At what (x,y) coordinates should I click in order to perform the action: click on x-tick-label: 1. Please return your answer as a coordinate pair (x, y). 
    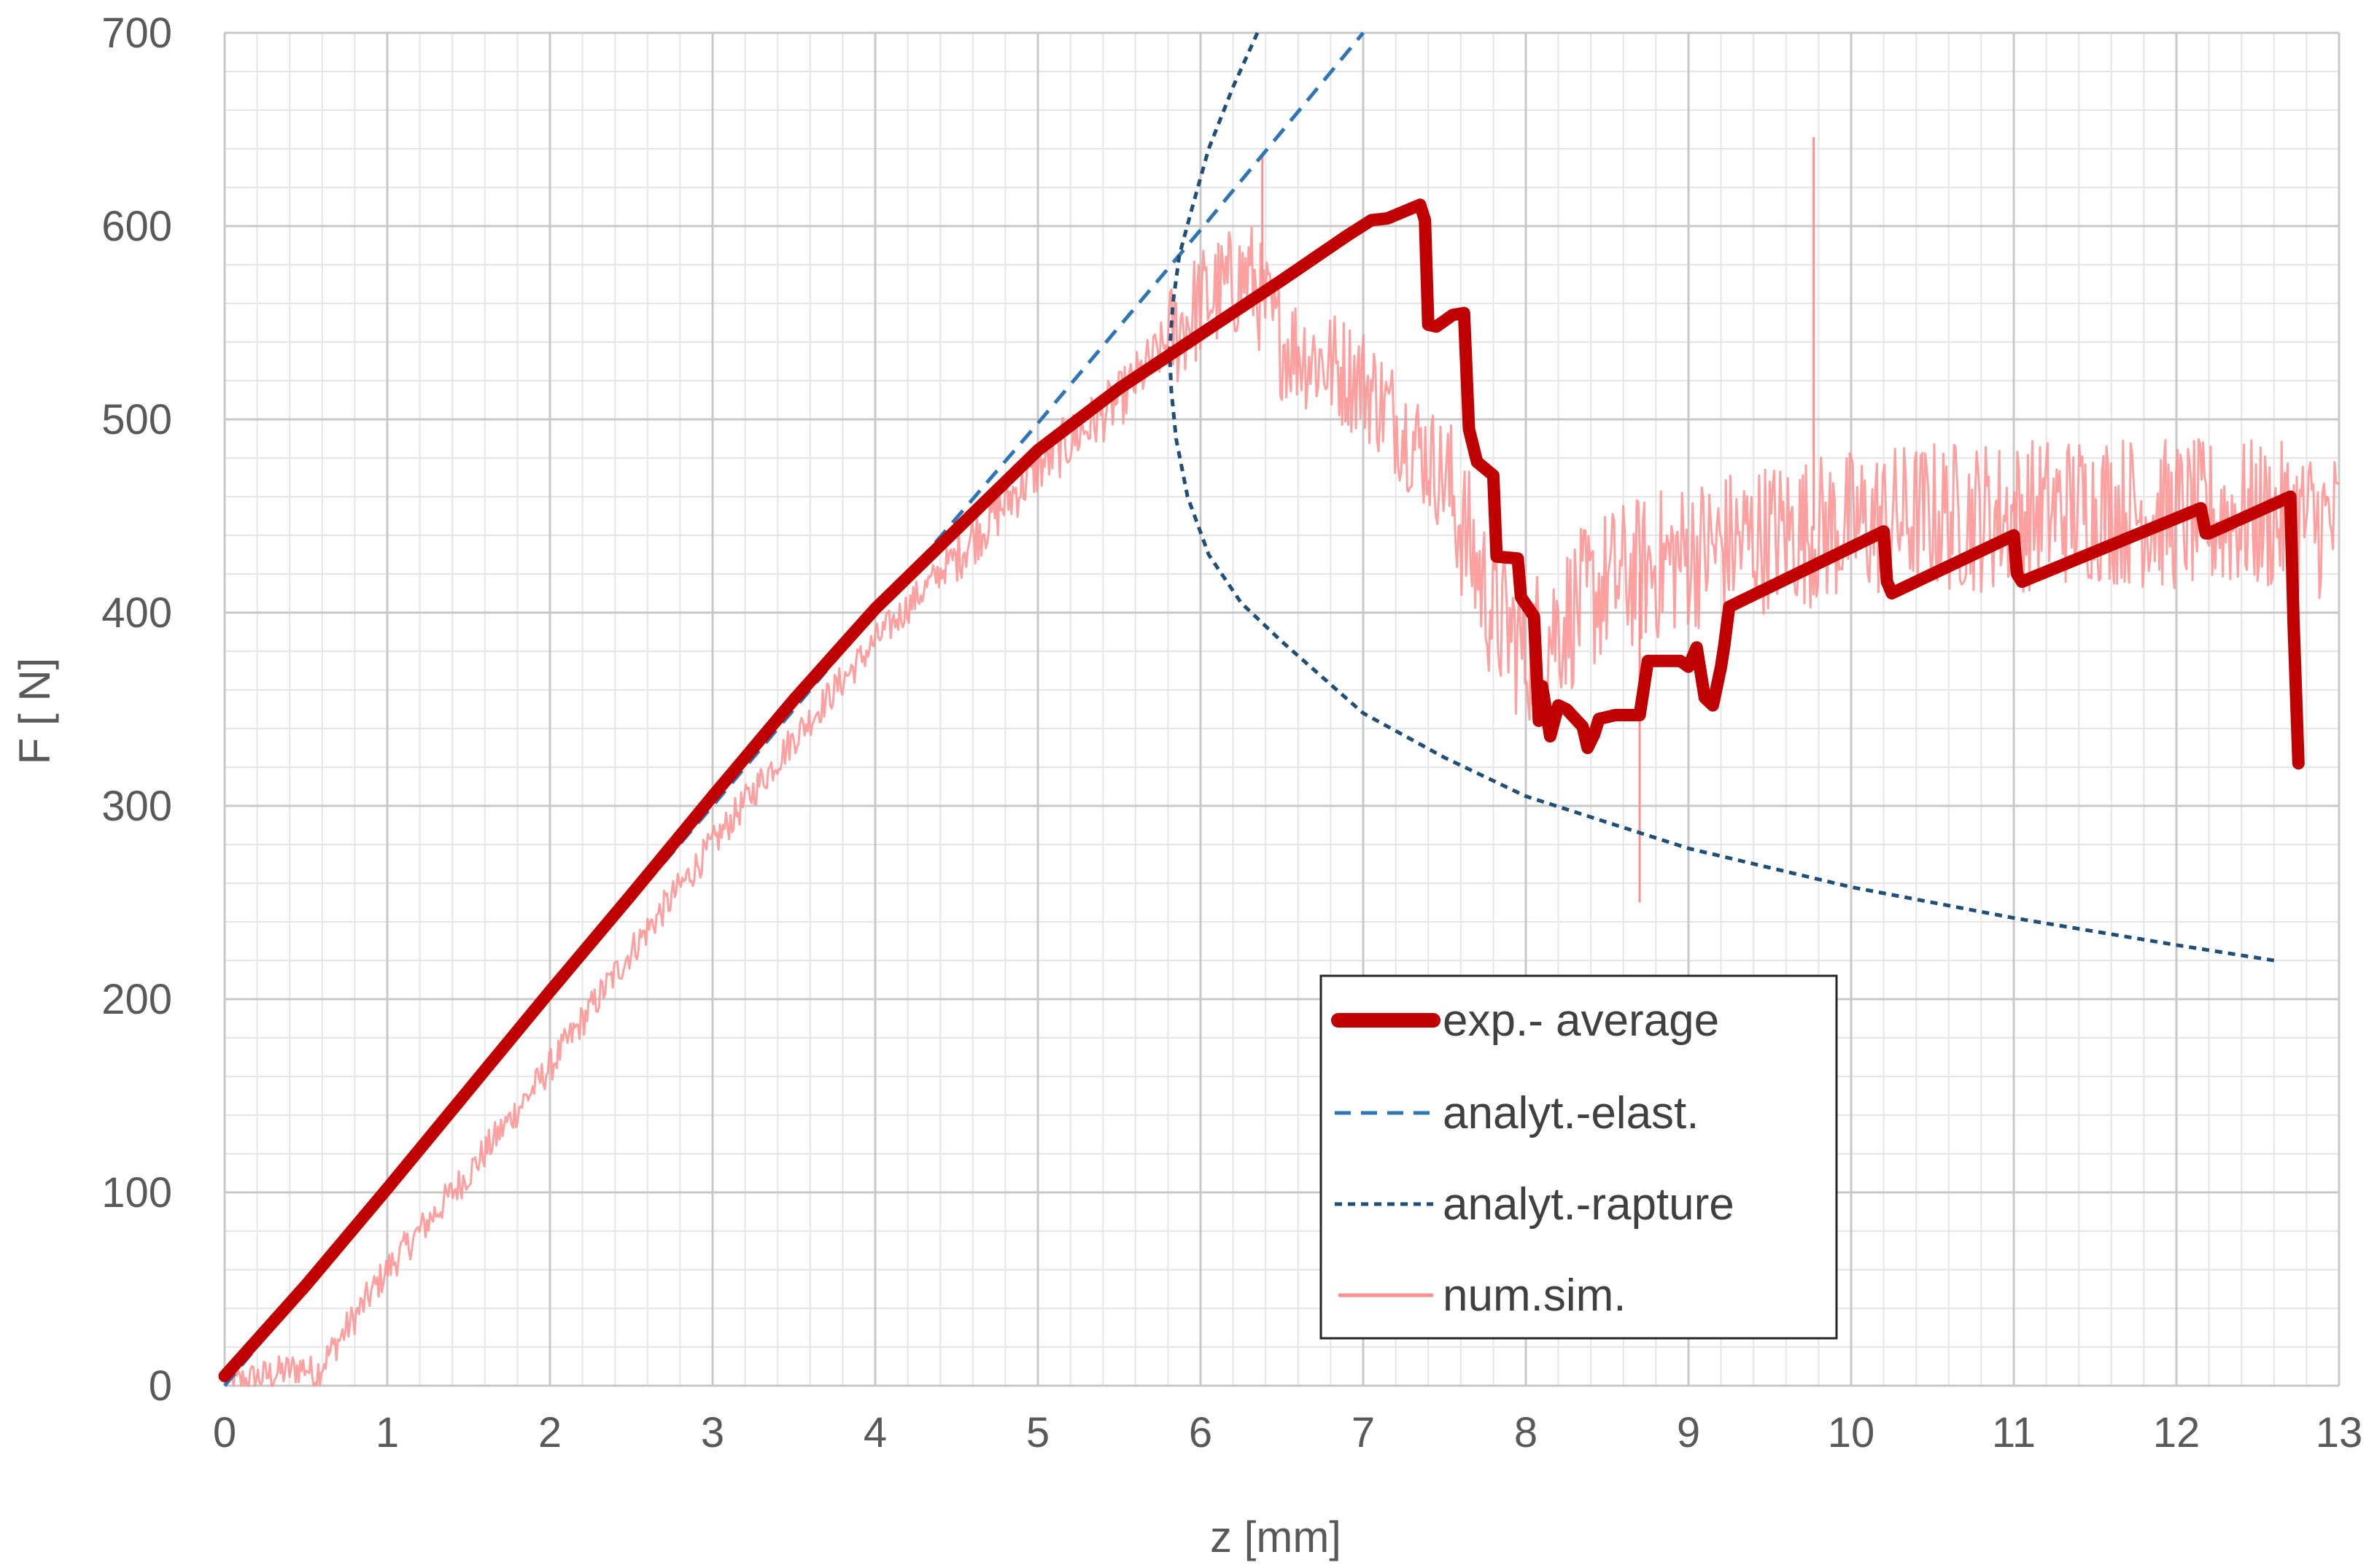
    Looking at the image, I should click on (387, 1432).